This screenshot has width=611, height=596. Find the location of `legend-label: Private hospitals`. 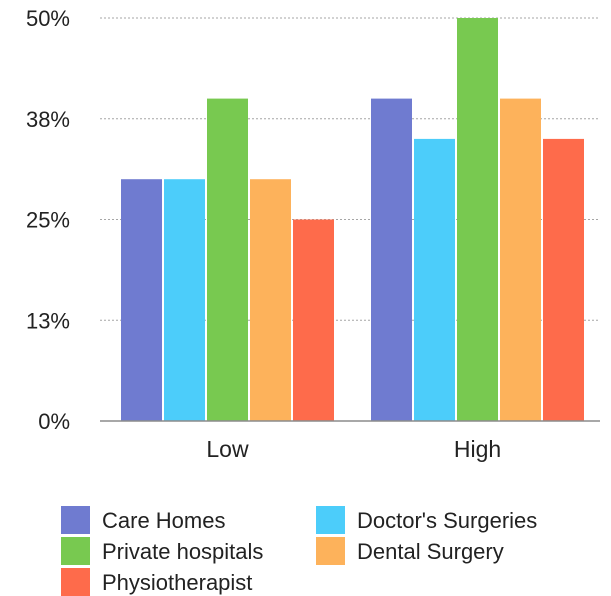

legend-label: Private hospitals is located at coordinates (182, 551).